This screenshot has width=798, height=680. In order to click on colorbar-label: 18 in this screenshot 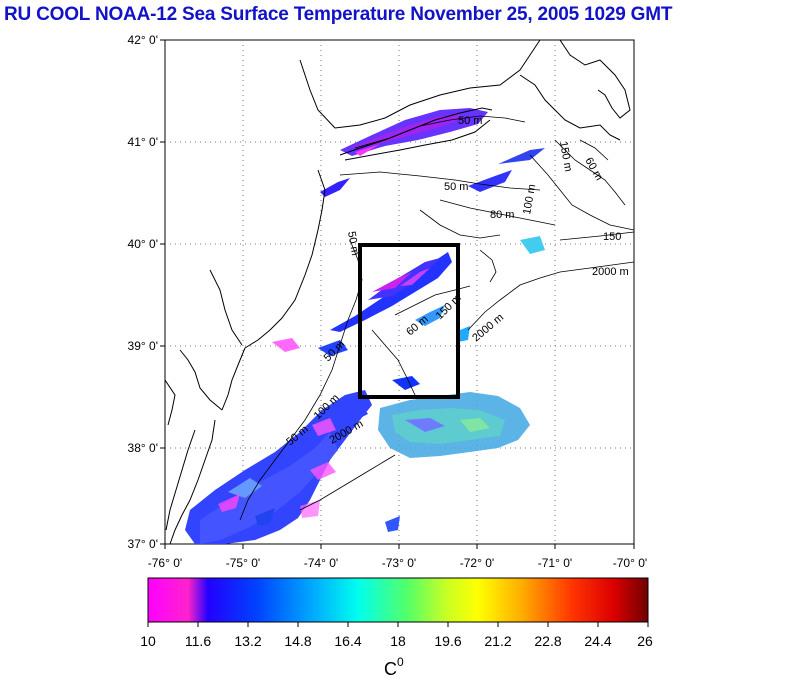, I will do `click(398, 641)`.